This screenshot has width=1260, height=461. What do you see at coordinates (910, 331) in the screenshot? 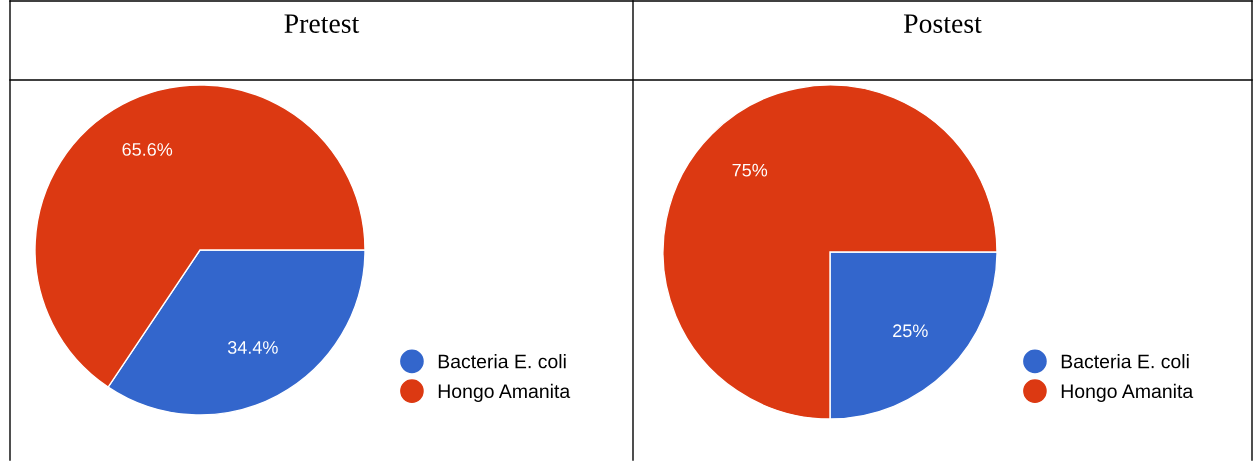
I see `data-label: 25%` at bounding box center [910, 331].